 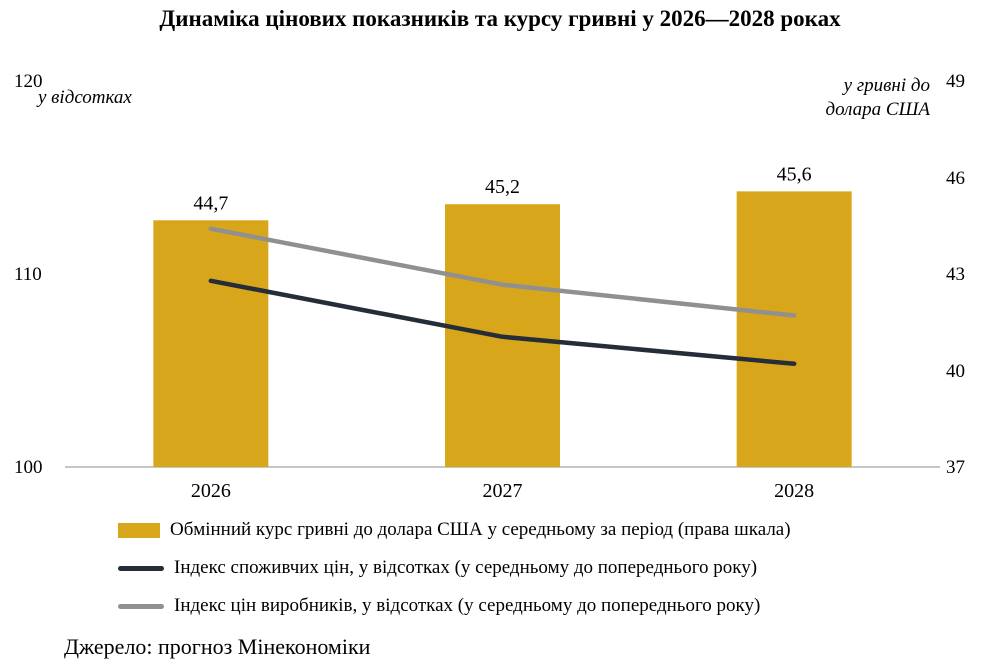 I want to click on axis-tick-label: 46, so click(x=955, y=178).